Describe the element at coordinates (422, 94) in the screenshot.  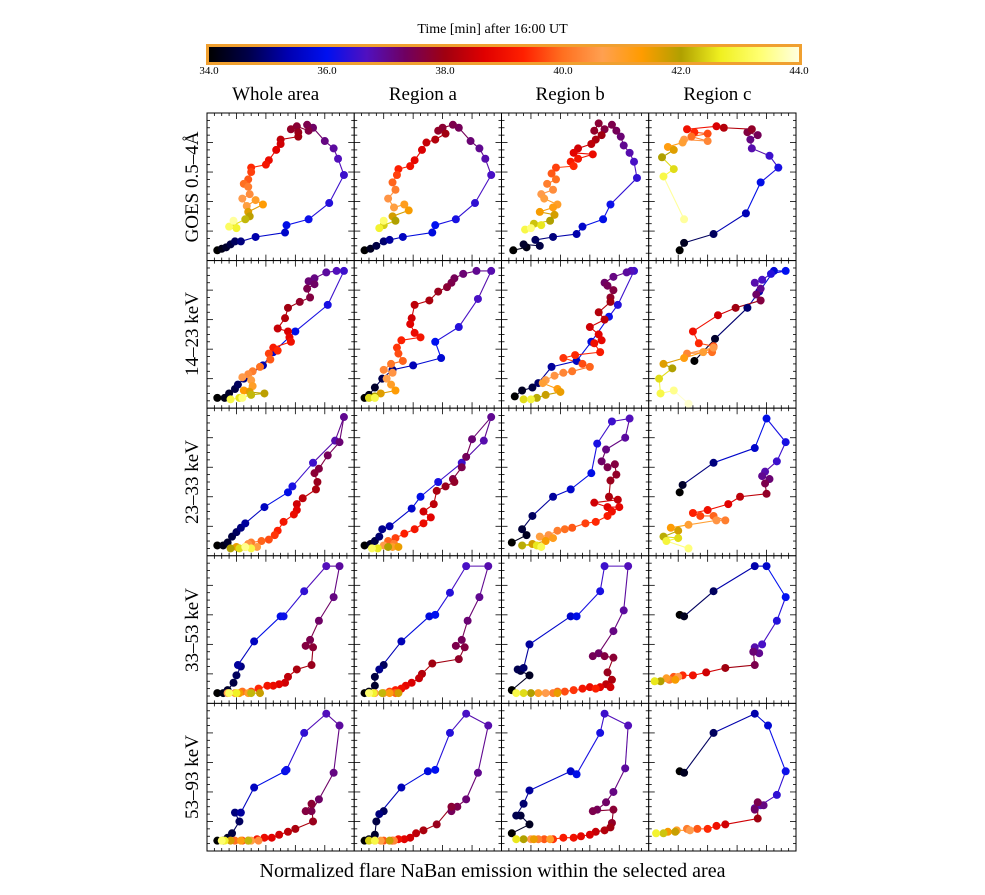
I see `column-title: Region a` at that location.